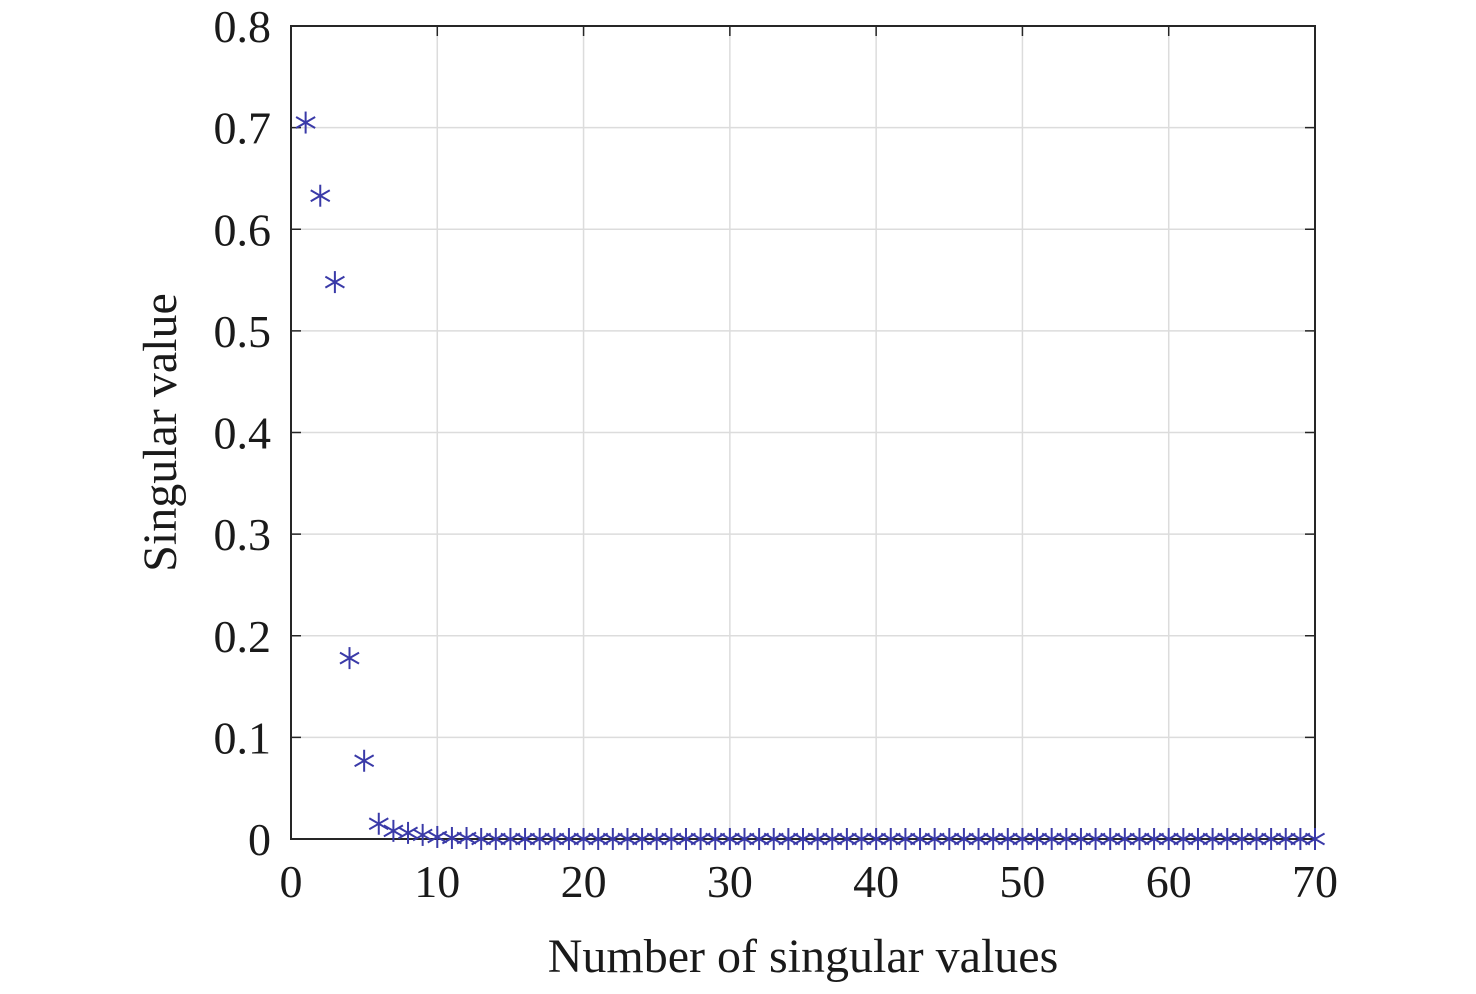  What do you see at coordinates (243, 128) in the screenshot?
I see `y-tick-label: 0.7` at bounding box center [243, 128].